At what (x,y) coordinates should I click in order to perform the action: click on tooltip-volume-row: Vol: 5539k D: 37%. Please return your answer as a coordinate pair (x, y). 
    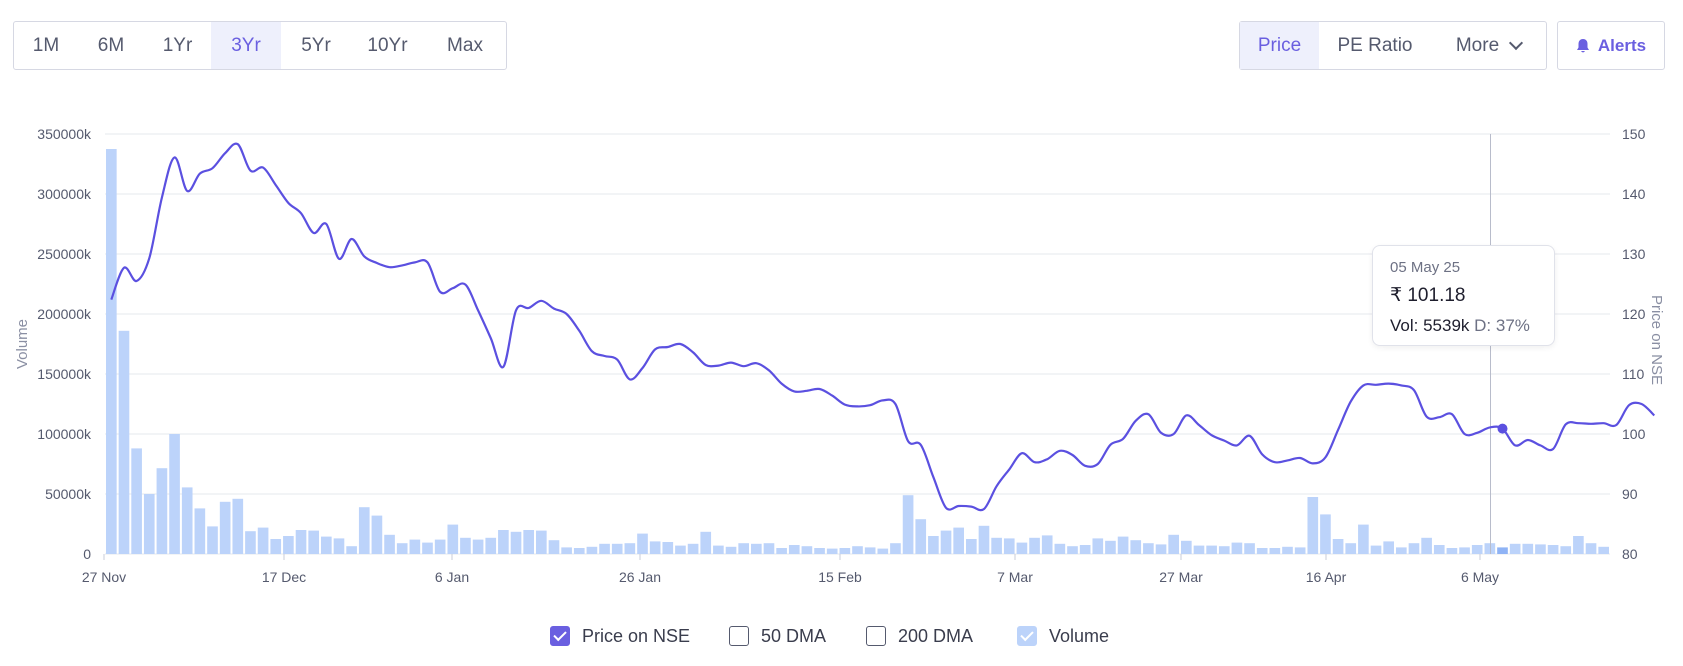
    Looking at the image, I should click on (1463, 326).